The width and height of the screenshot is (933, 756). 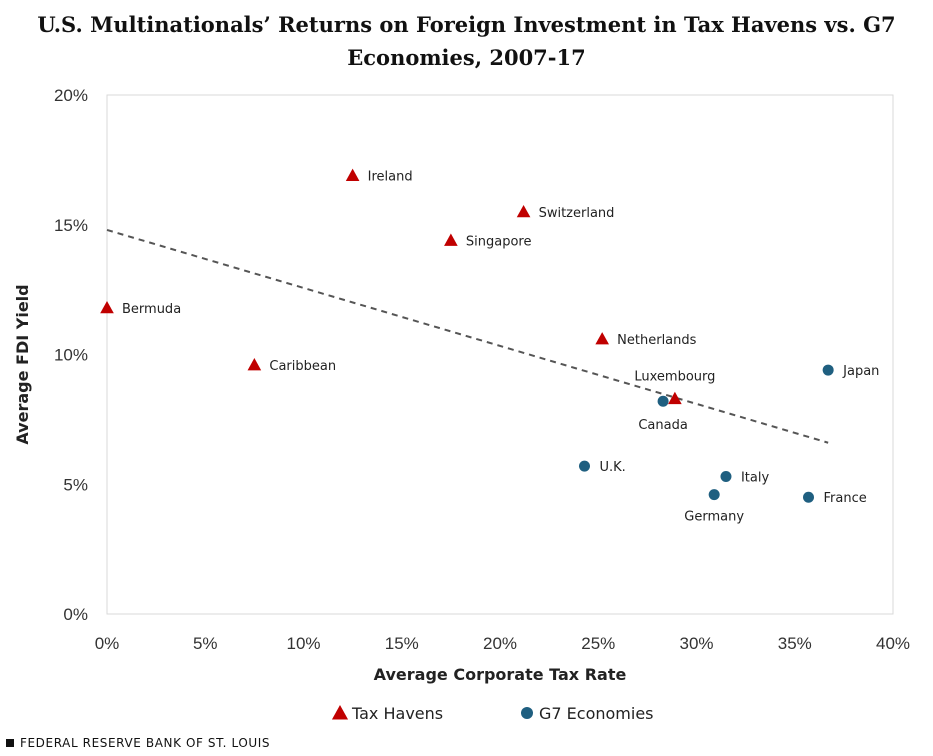 I want to click on point-netherlands-label: Netherlands, so click(x=656, y=340).